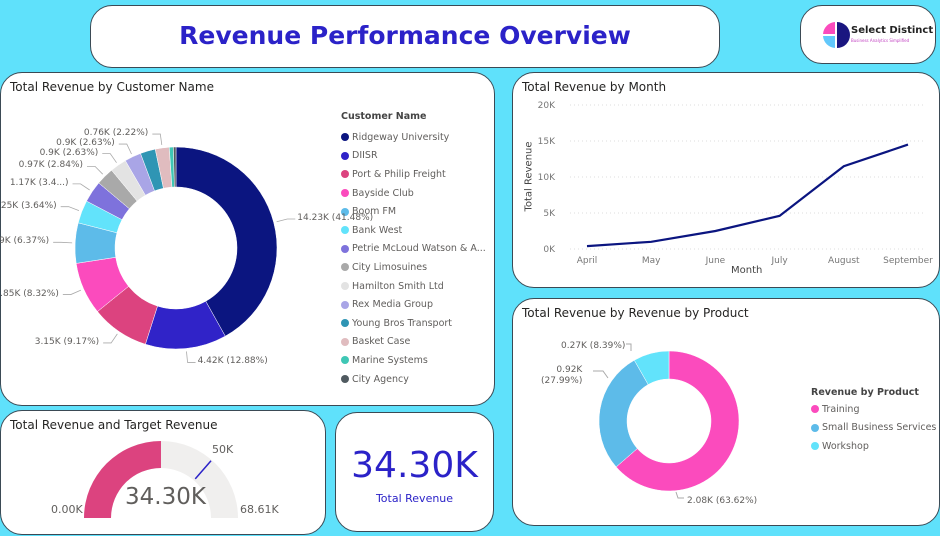 This screenshot has width=940, height=536. Describe the element at coordinates (67, 509) in the screenshot. I see `gauge-min: 0.00K` at that location.